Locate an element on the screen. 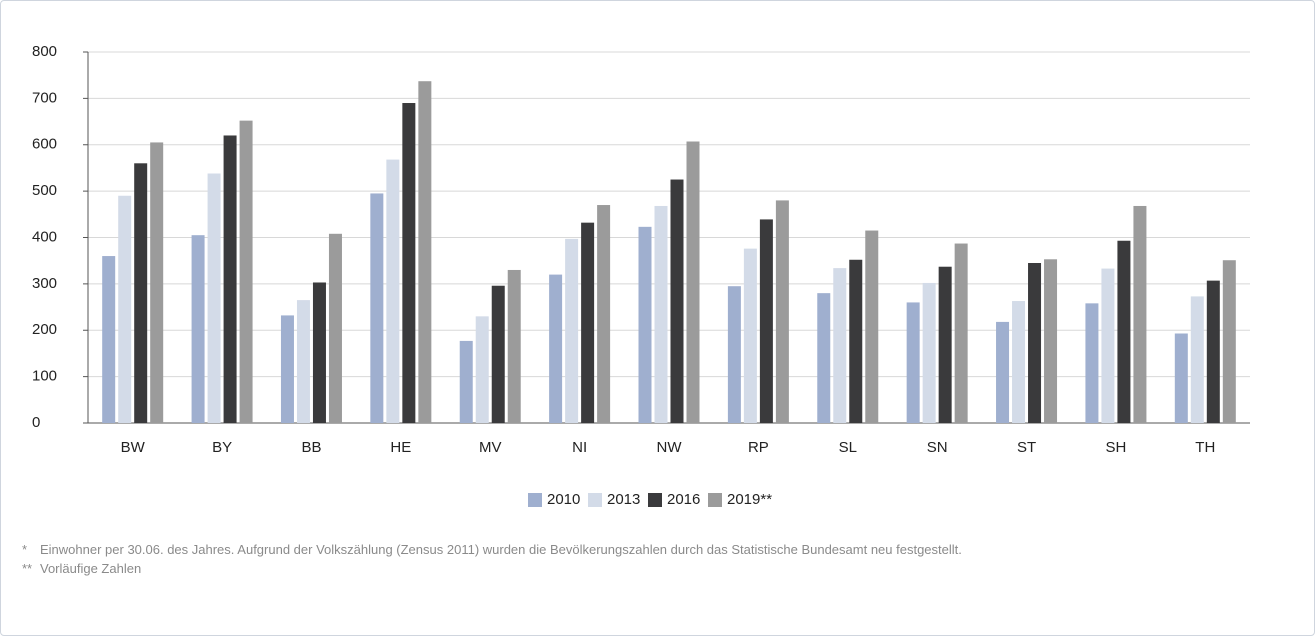 Image resolution: width=1315 pixels, height=636 pixels. y-tick-label: 300 is located at coordinates (44, 283).